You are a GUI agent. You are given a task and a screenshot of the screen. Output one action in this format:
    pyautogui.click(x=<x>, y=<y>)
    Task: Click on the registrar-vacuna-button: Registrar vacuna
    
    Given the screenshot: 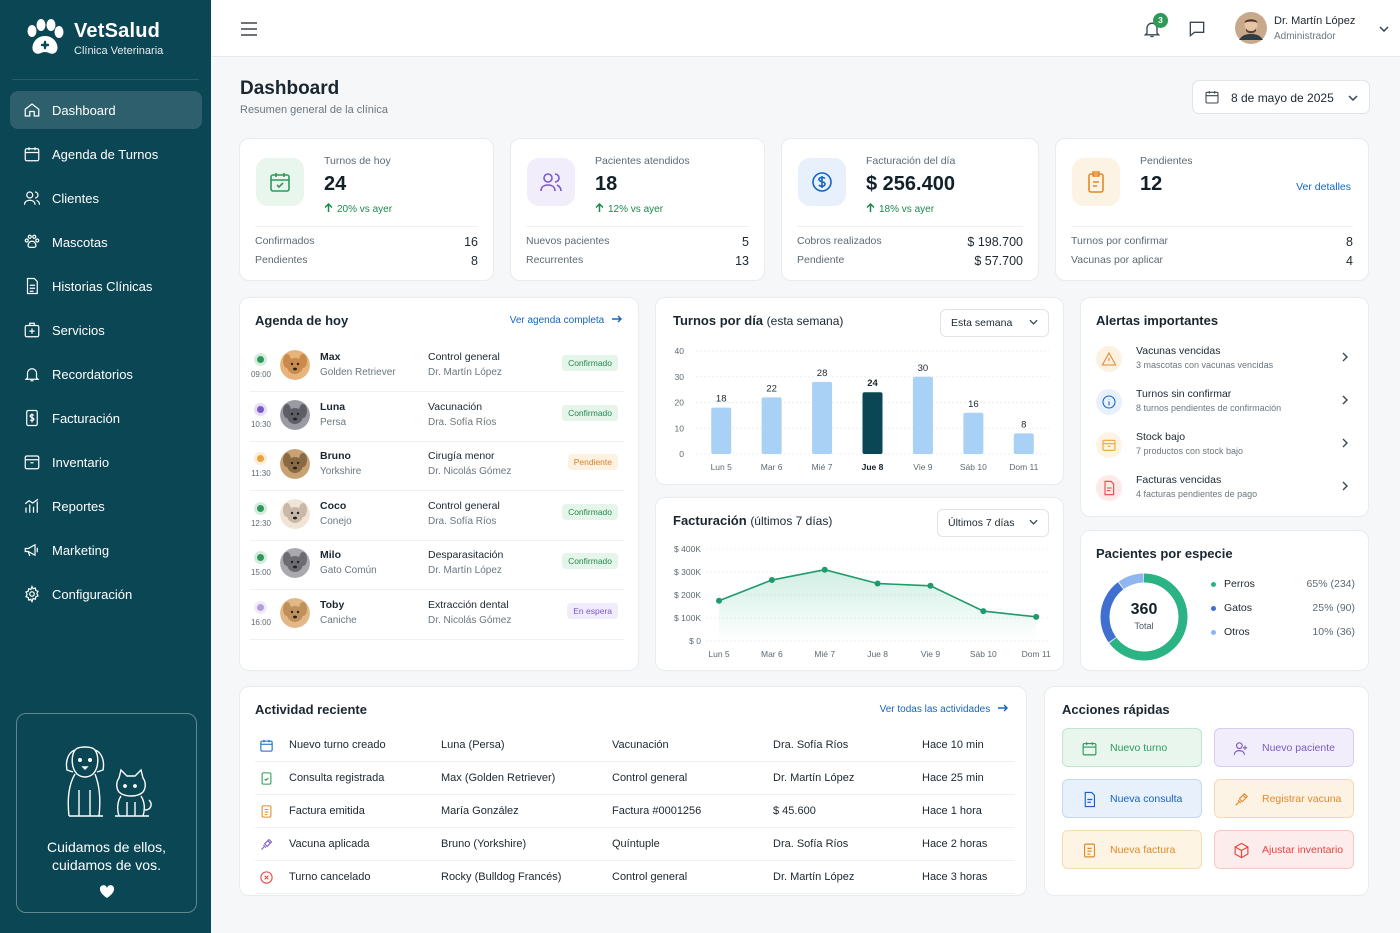 What is the action you would take?
    pyautogui.click(x=1284, y=798)
    